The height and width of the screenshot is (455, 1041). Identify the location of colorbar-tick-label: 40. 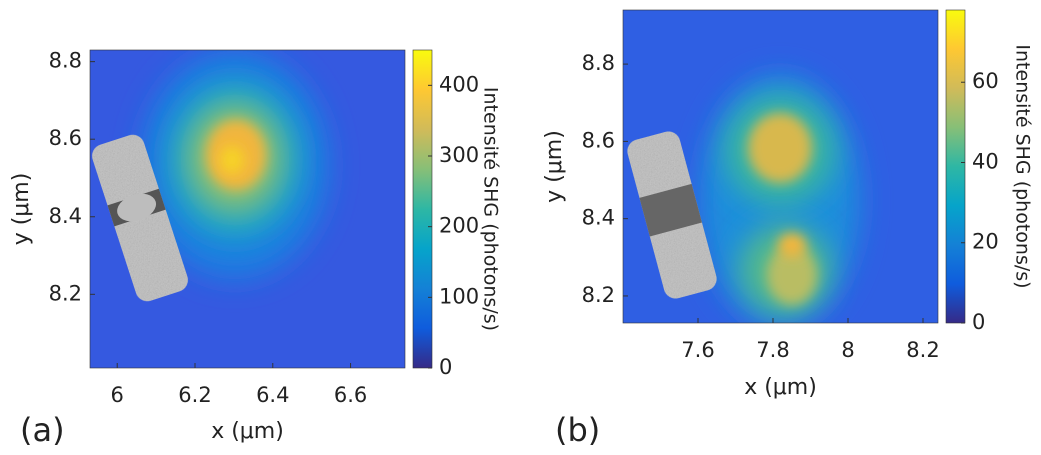
(985, 161).